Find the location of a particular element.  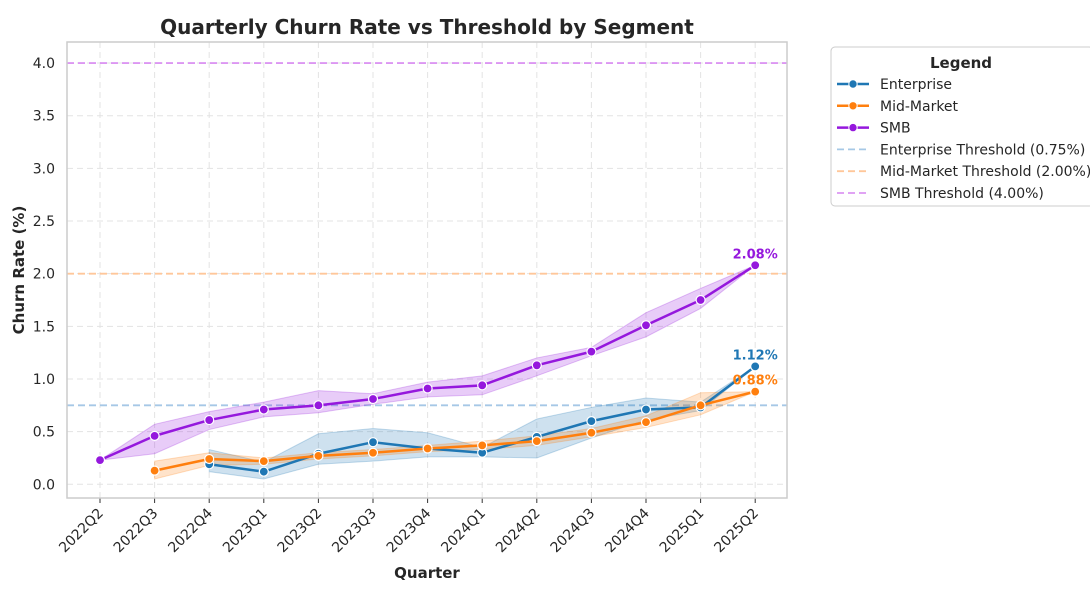

x-tick-label: 2023Q2 is located at coordinates (300, 531).